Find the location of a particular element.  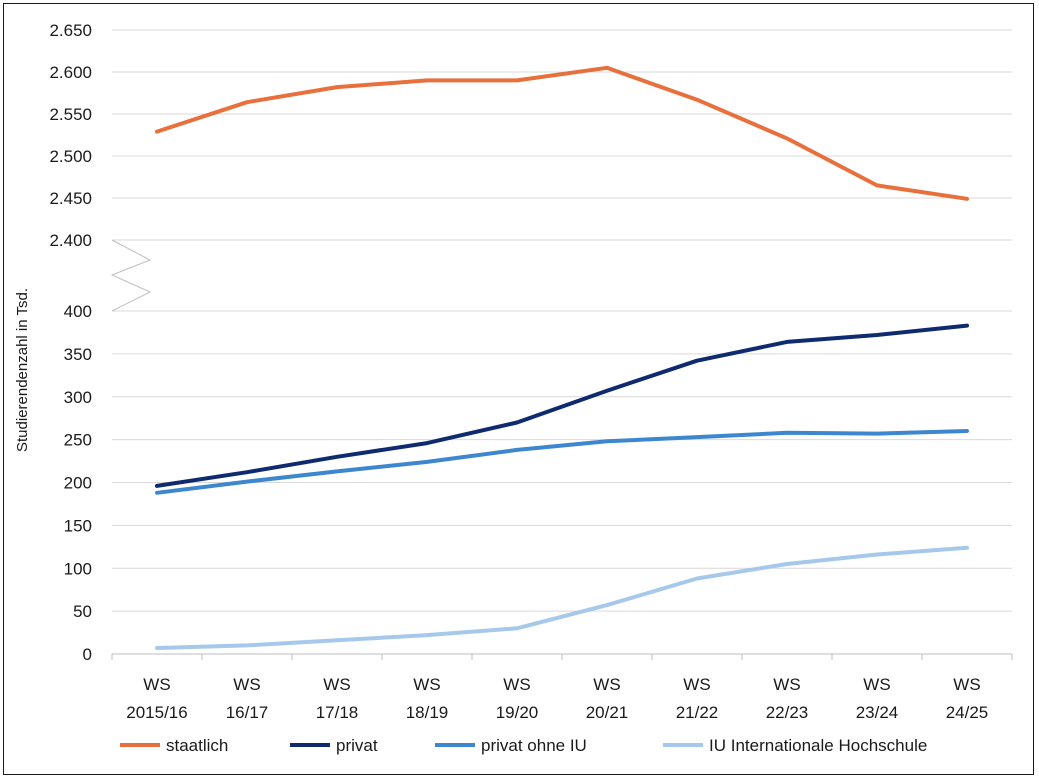

y-tick-label: 2.650 is located at coordinates (70, 30).